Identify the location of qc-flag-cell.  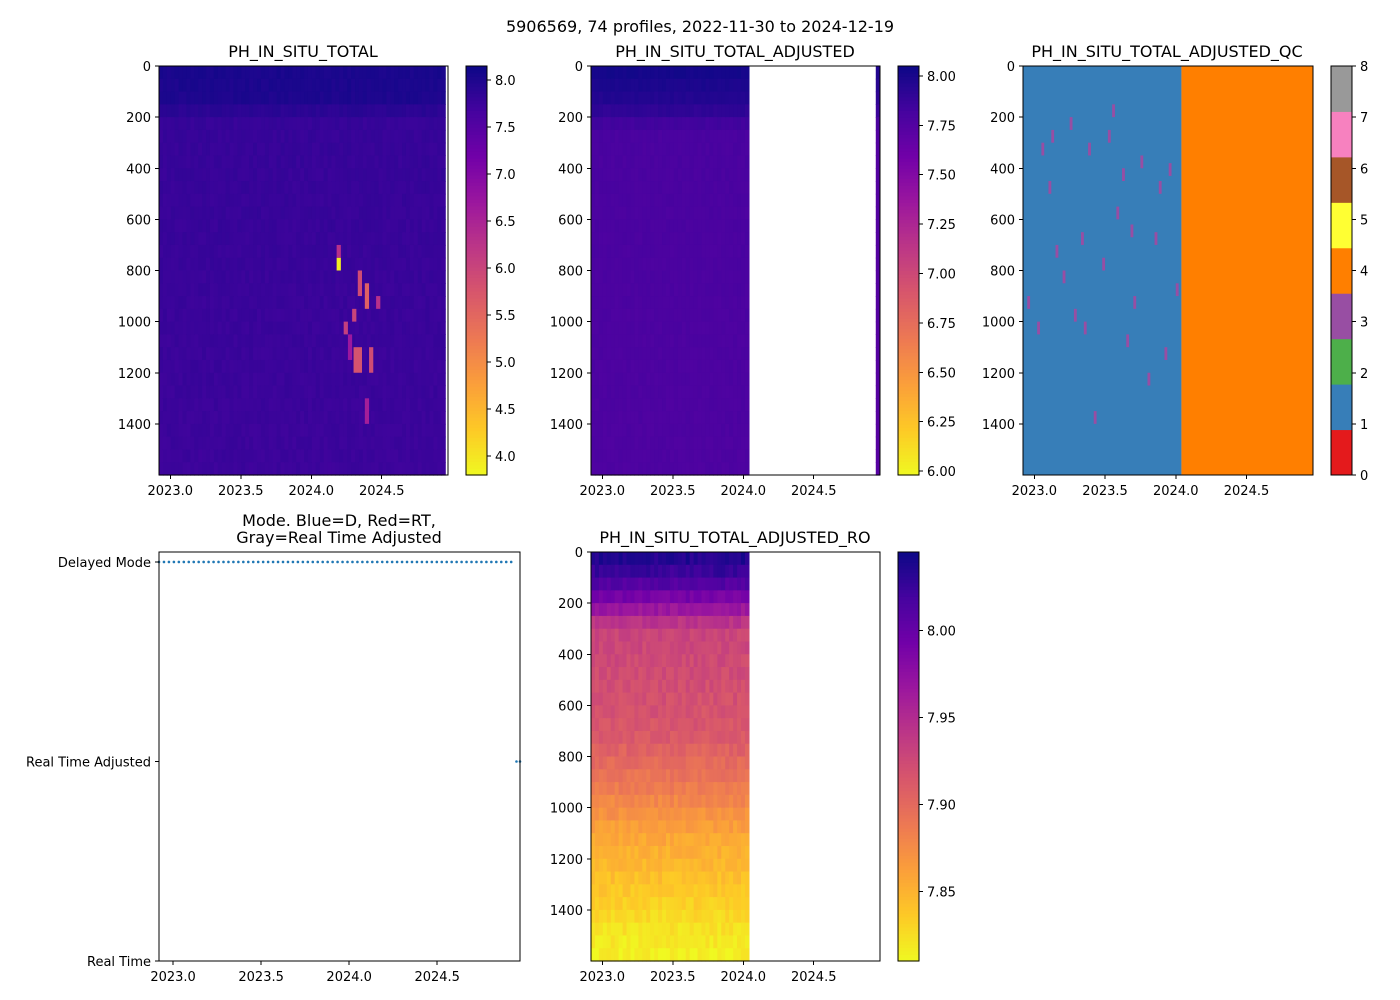
(1113, 111).